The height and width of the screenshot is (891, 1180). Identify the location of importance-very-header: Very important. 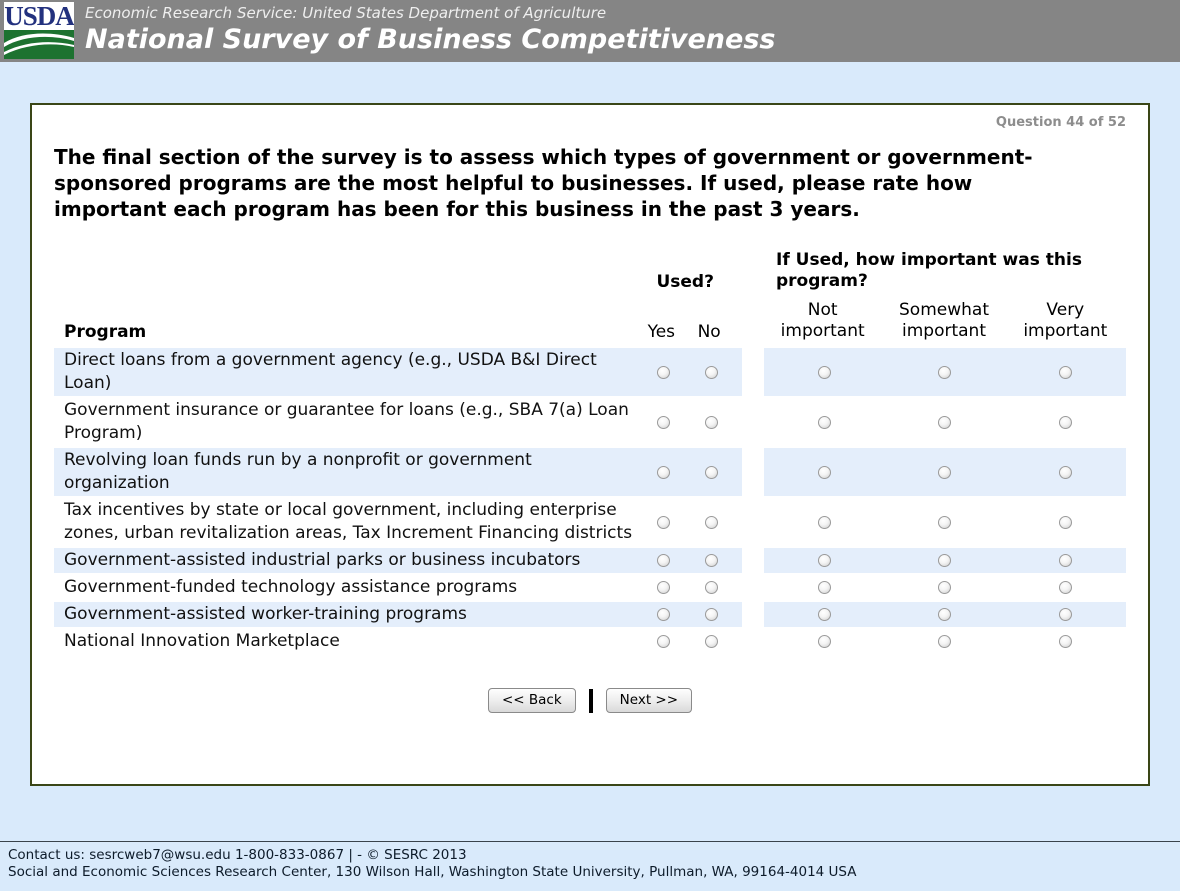
(1065, 320).